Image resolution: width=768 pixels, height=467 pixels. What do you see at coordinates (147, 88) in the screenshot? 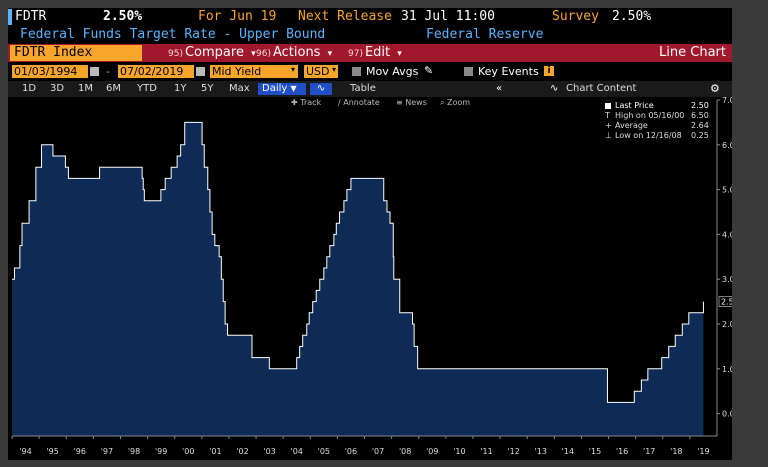
I see `range-ytd: YTD` at bounding box center [147, 88].